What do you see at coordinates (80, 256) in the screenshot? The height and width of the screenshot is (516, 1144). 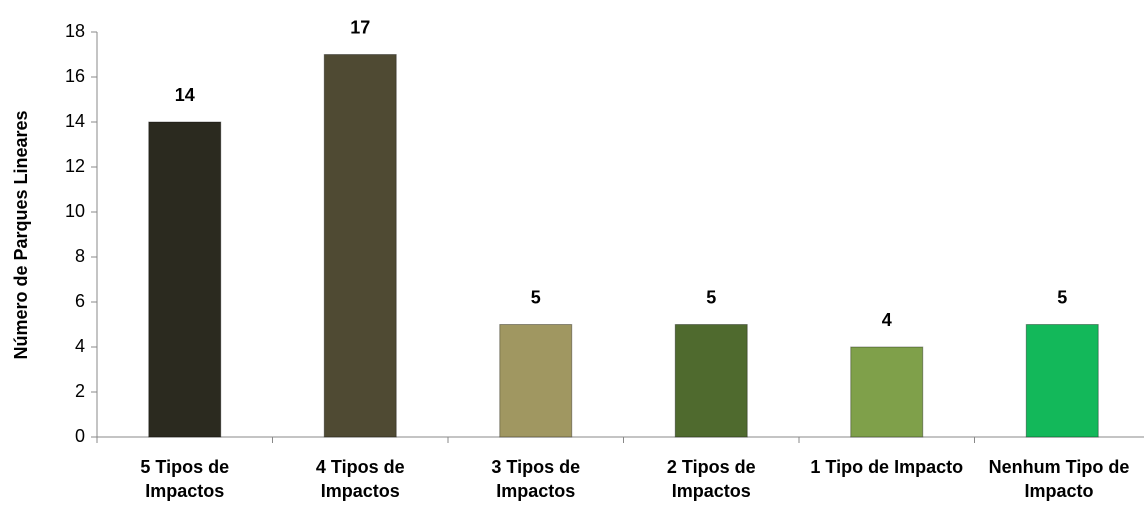 I see `y-tick-label: 8` at bounding box center [80, 256].